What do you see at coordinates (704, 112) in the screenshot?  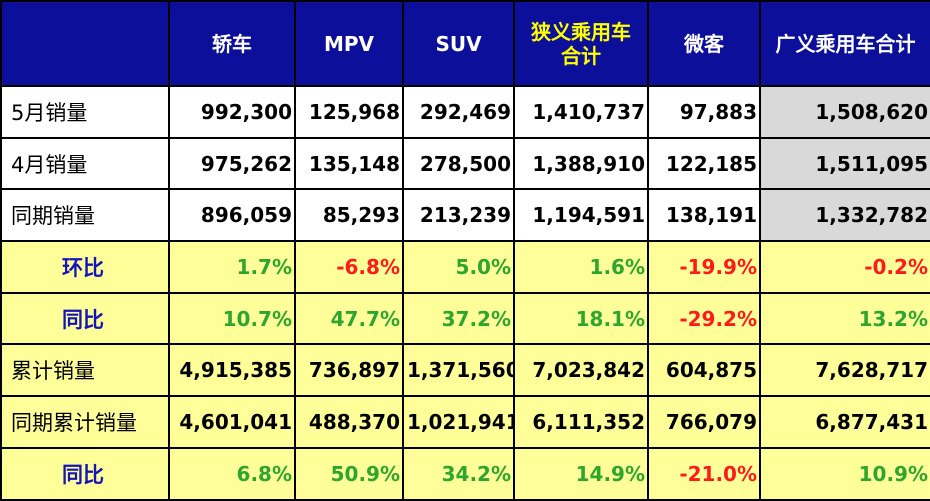 I see `table-cell: 97,883` at bounding box center [704, 112].